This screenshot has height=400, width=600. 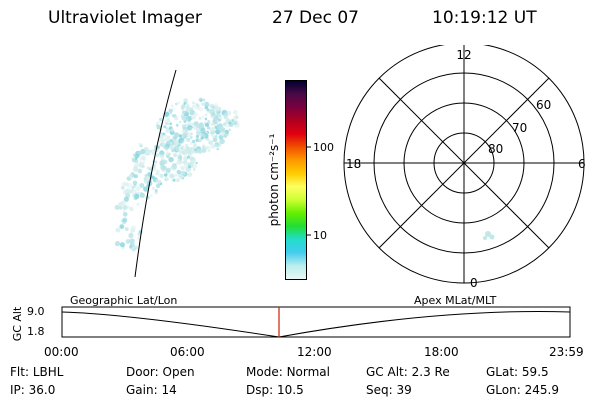 What do you see at coordinates (517, 372) in the screenshot?
I see `status-glat: GLat: 59.5` at bounding box center [517, 372].